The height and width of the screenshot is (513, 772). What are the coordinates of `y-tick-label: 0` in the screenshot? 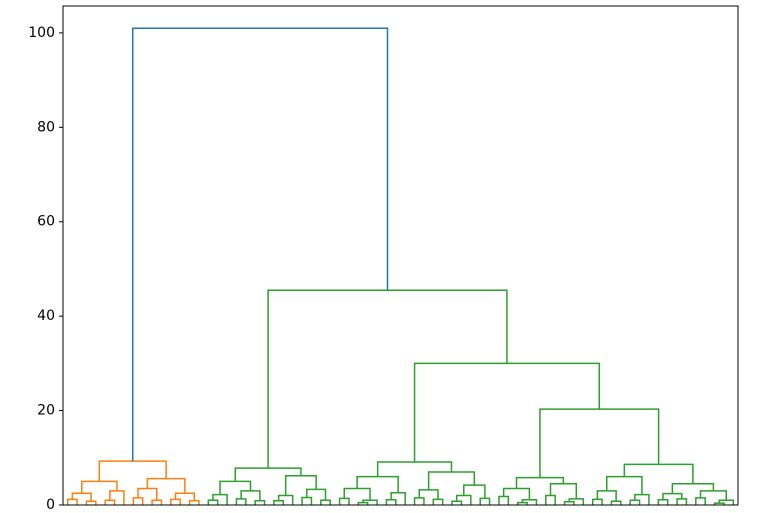 It's located at (50, 505).